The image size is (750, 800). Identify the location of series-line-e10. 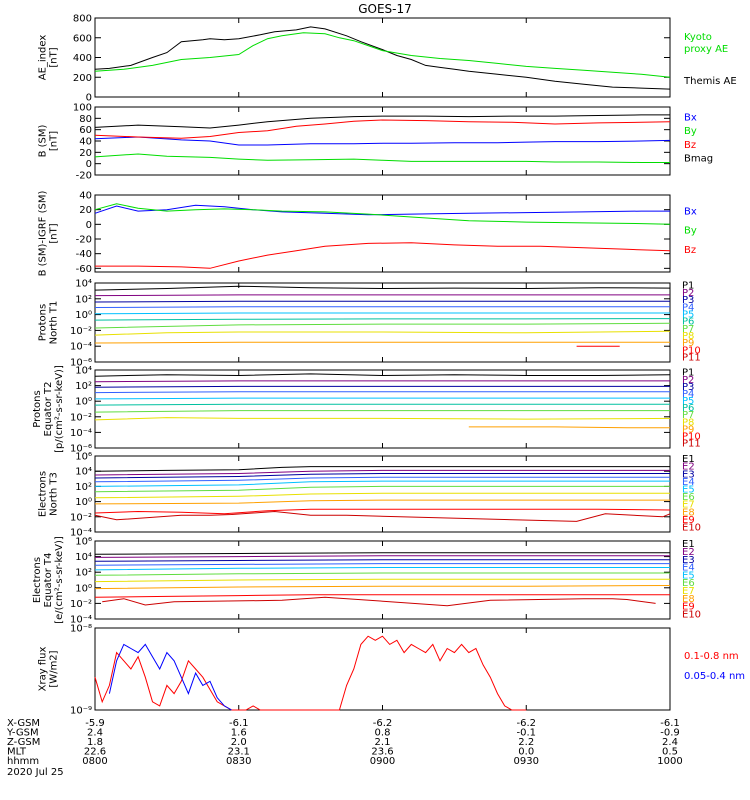
(382, 516).